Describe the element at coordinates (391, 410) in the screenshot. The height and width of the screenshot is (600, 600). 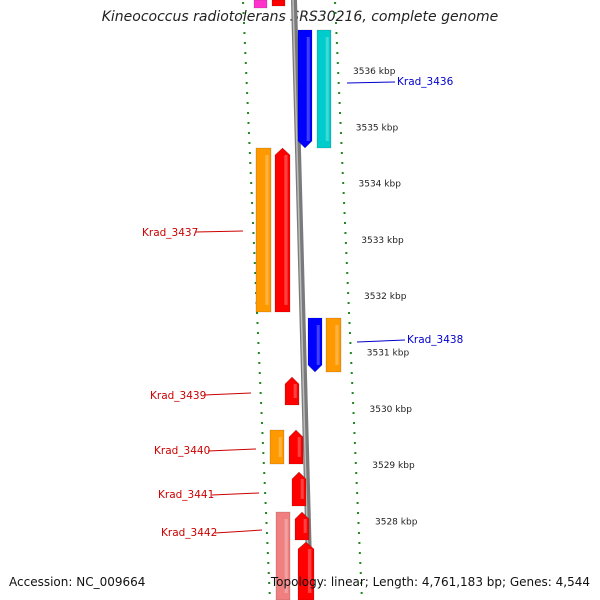
I see `kbp-label: 3530 kbp` at that location.